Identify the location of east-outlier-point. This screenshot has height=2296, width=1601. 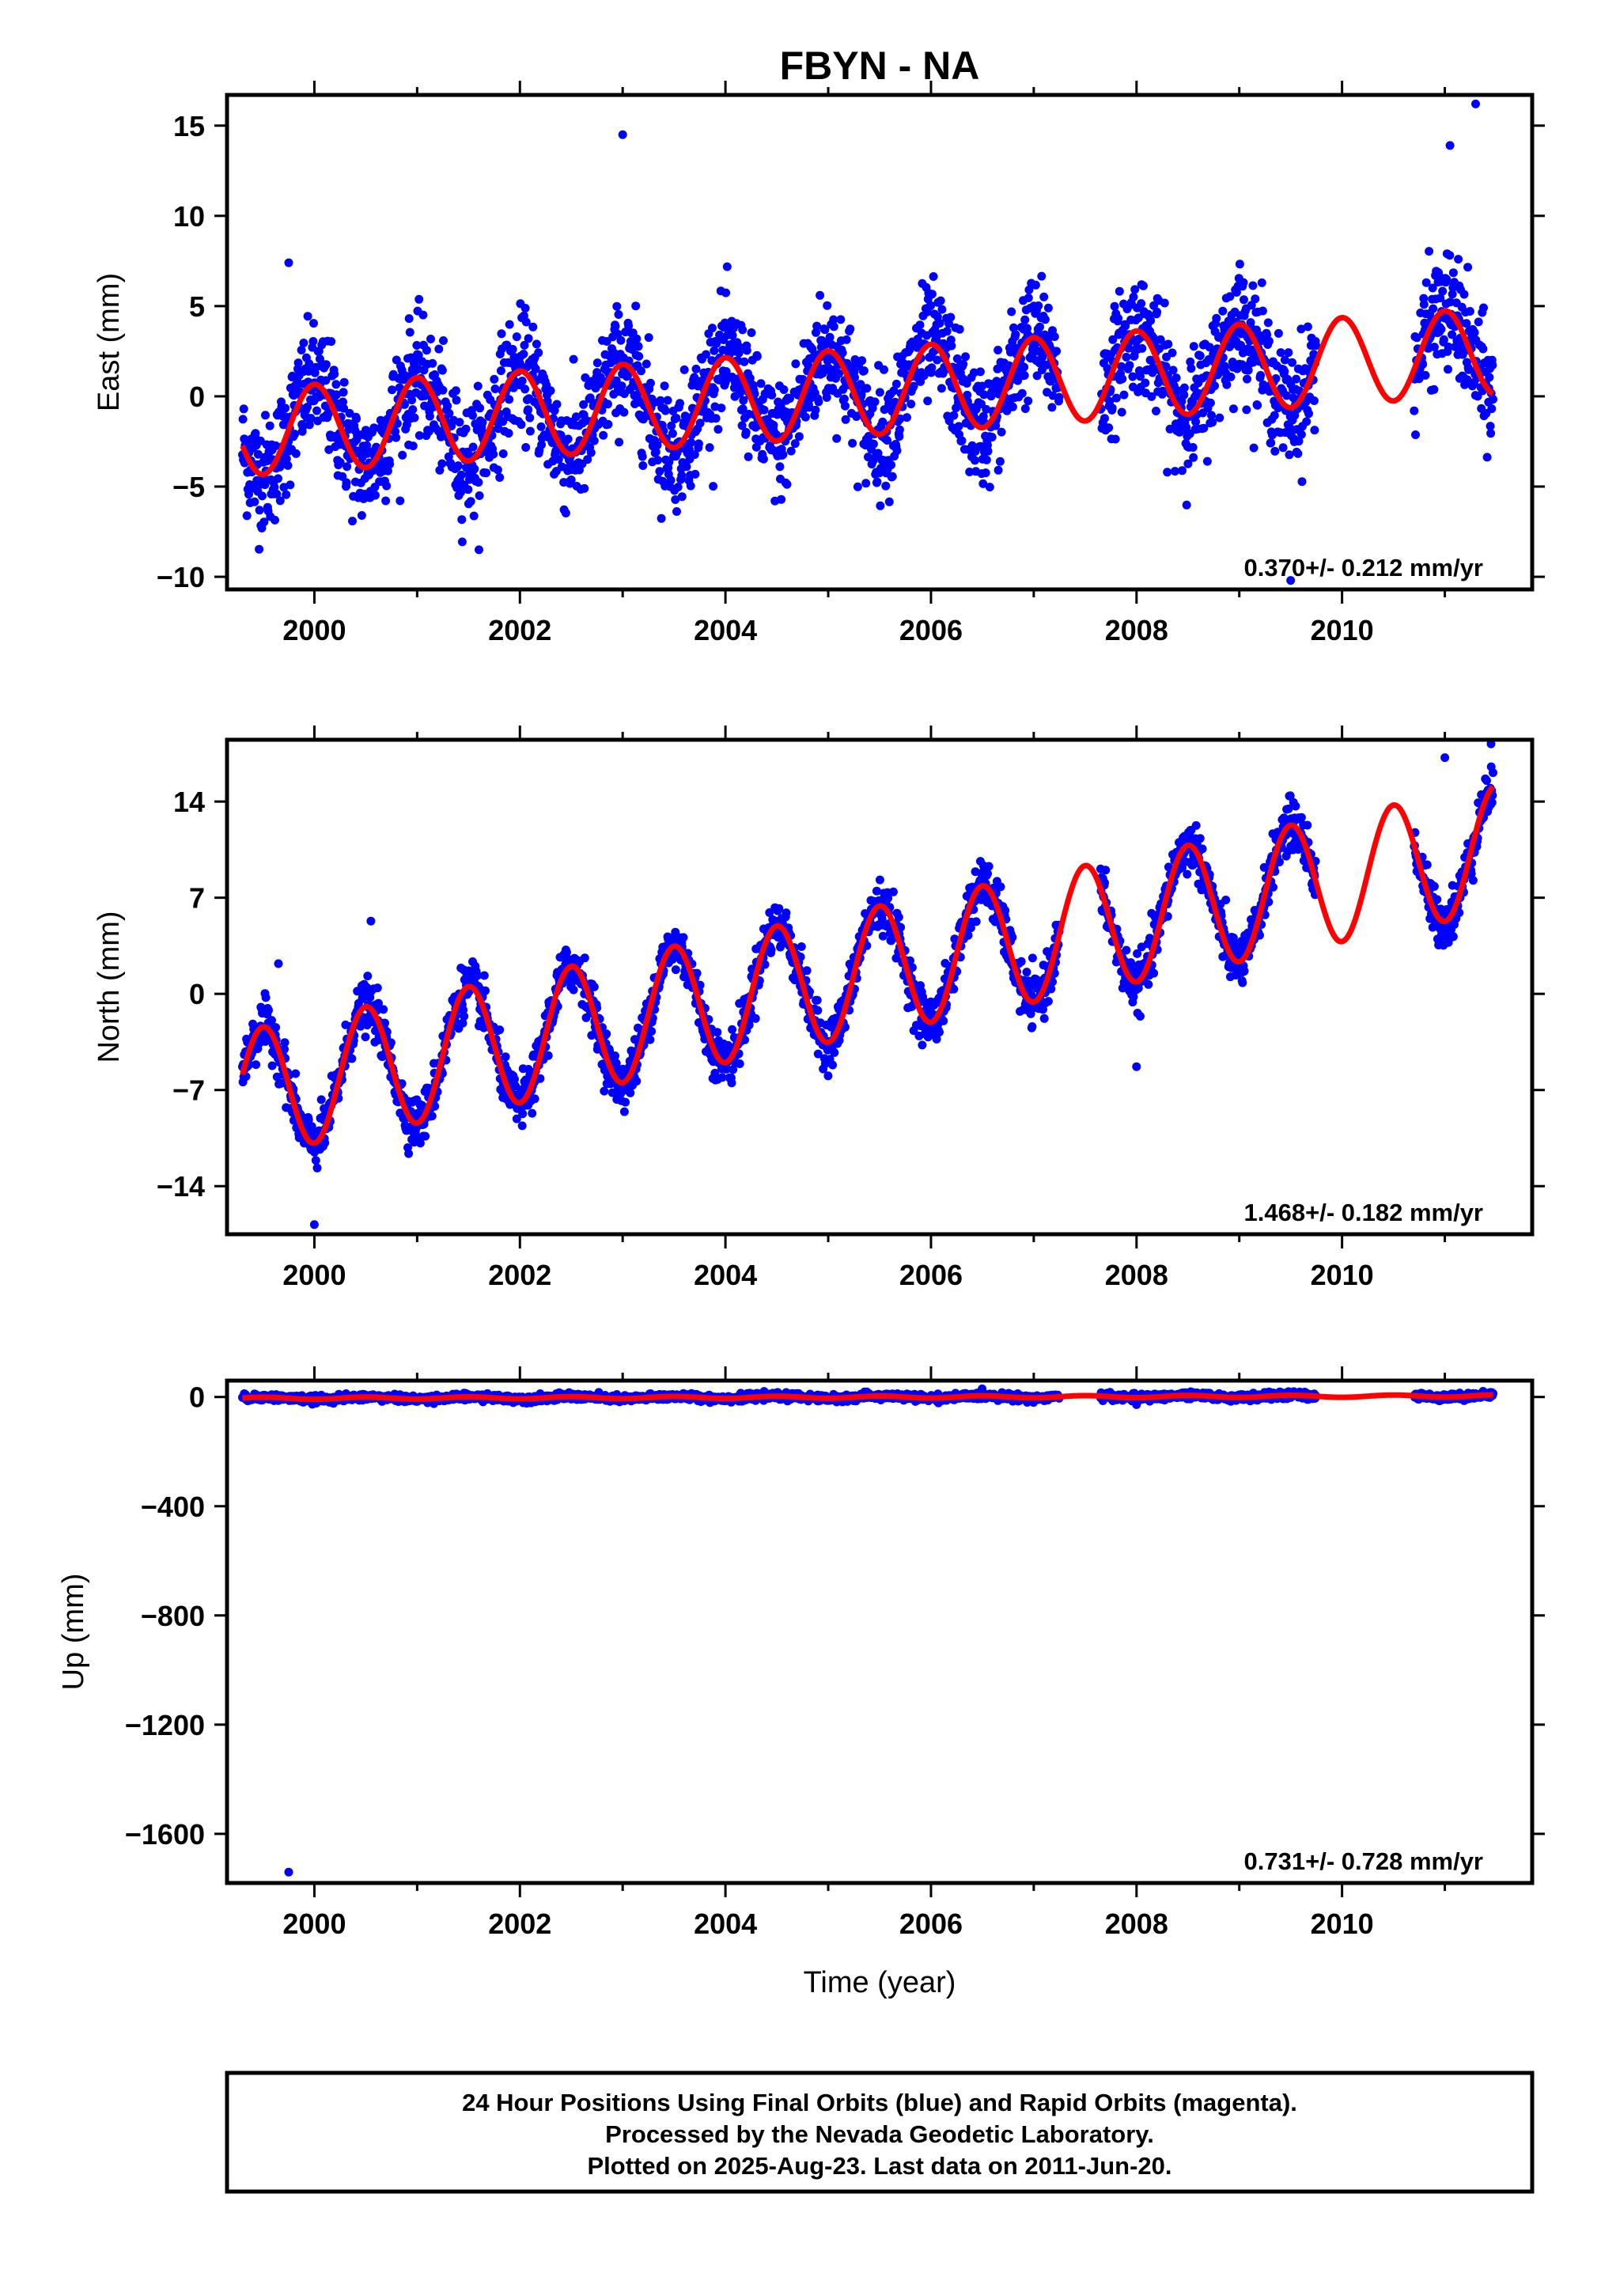
(1291, 581).